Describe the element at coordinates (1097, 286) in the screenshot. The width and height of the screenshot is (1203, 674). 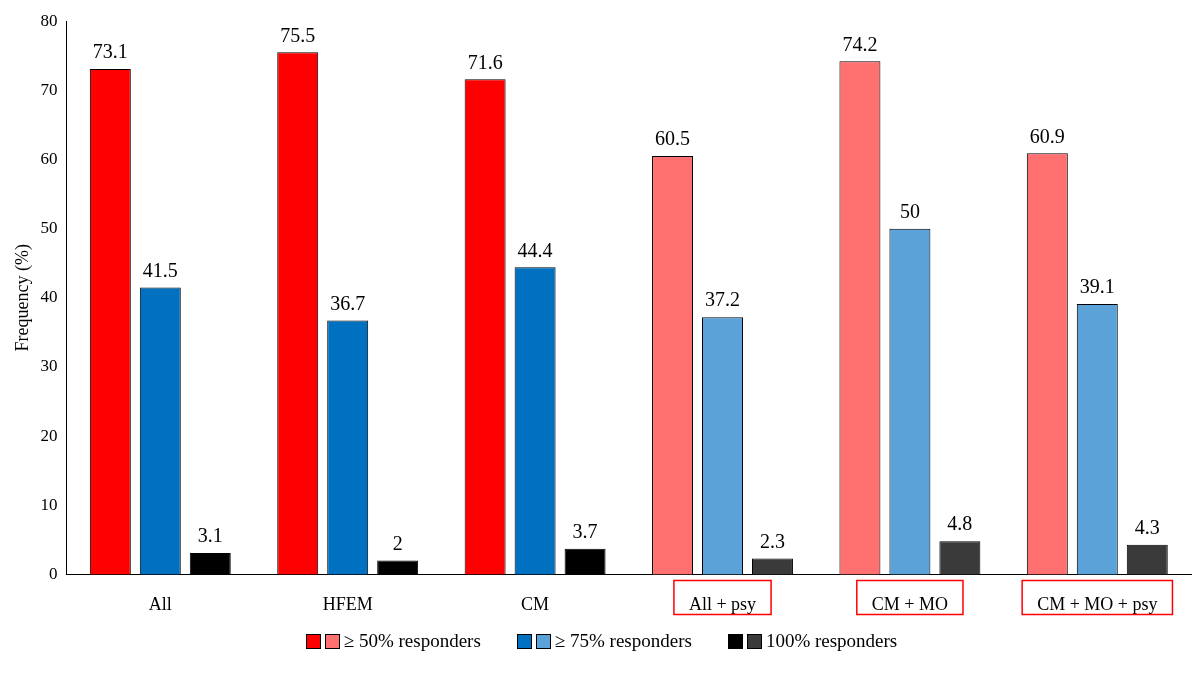
I see `data-label: 39.1` at that location.